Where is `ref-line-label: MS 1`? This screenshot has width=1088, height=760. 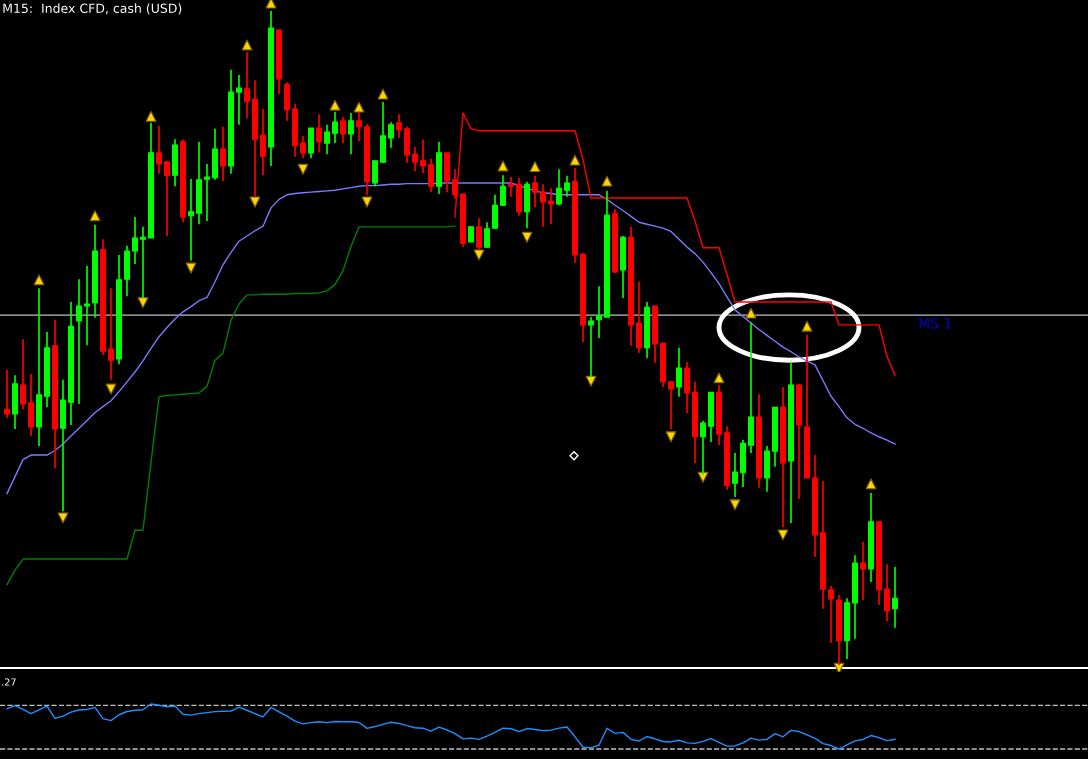
ref-line-label: MS 1 is located at coordinates (935, 323).